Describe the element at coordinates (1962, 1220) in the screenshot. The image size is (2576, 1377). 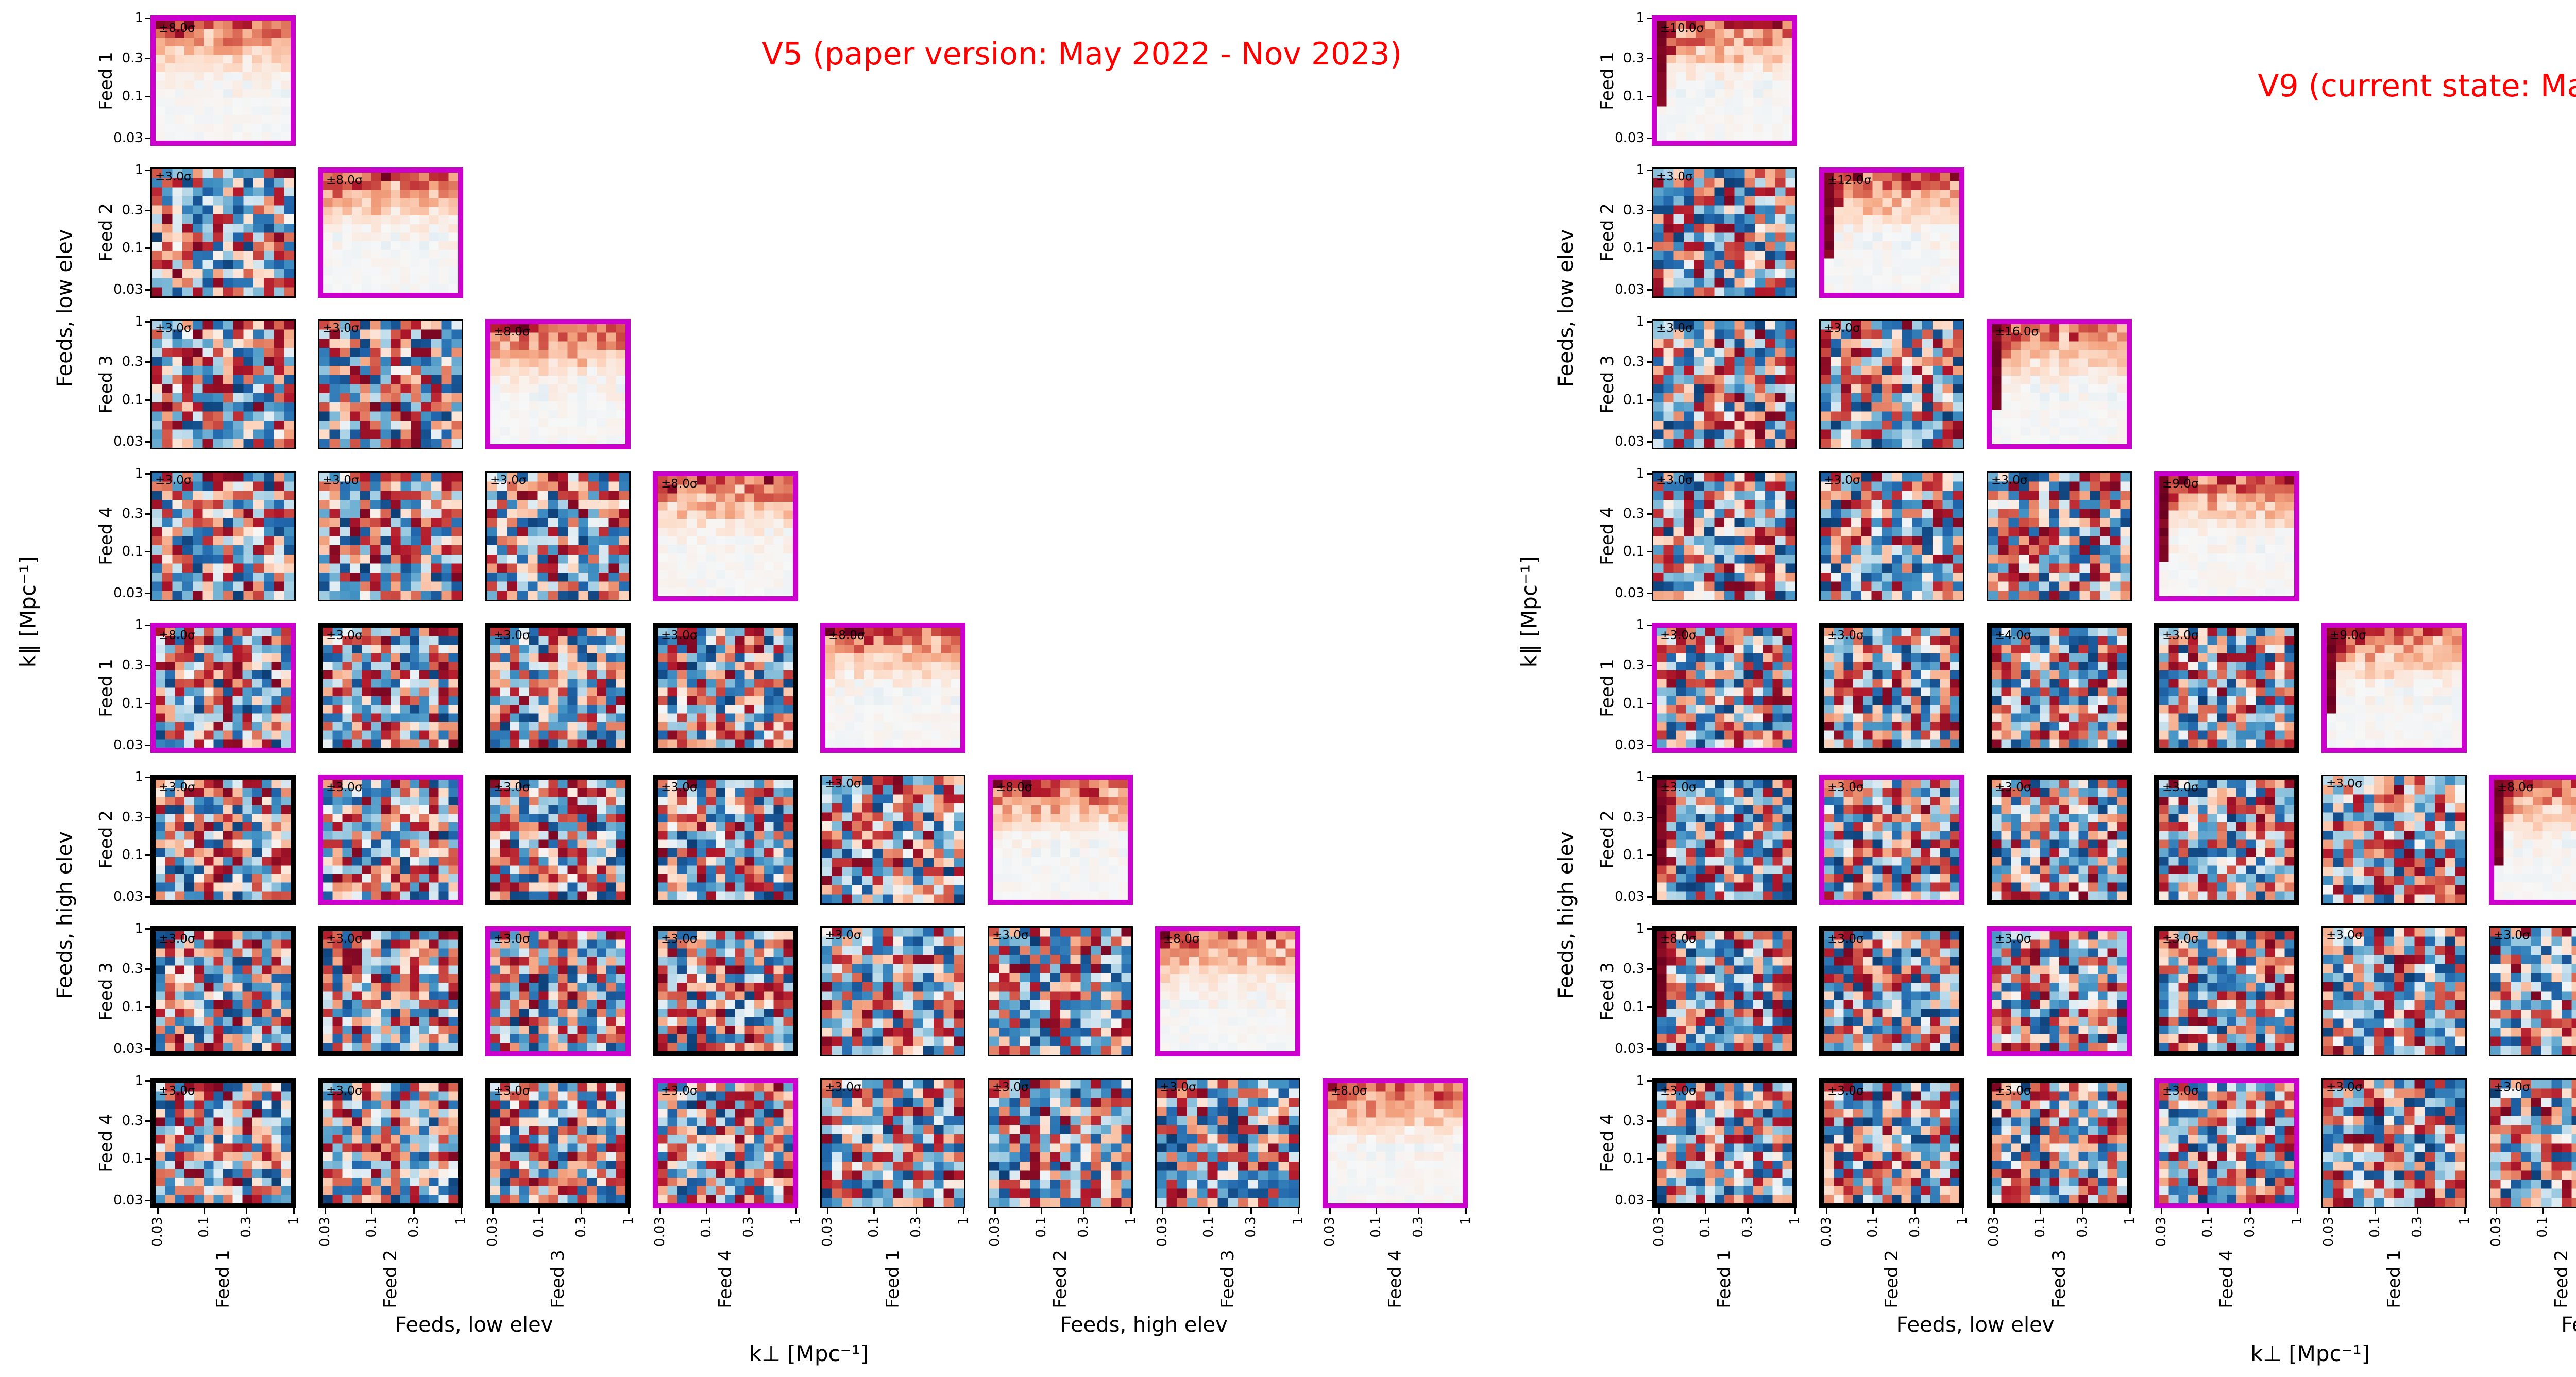
I see `x-tick-label: 1` at that location.